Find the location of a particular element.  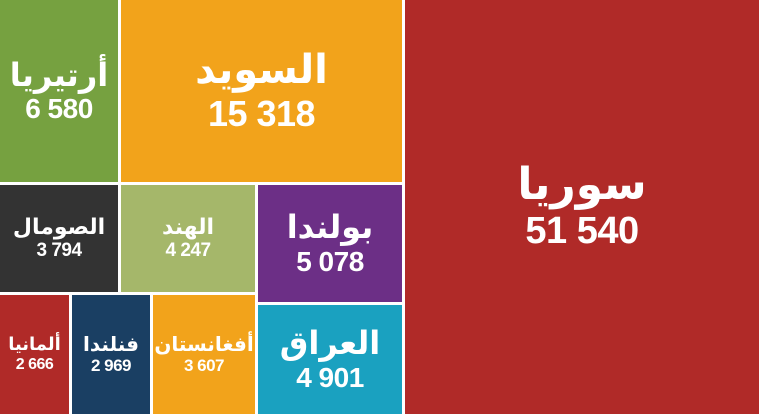

treemap-tile: أفغانستان 3 607 is located at coordinates (204, 354).